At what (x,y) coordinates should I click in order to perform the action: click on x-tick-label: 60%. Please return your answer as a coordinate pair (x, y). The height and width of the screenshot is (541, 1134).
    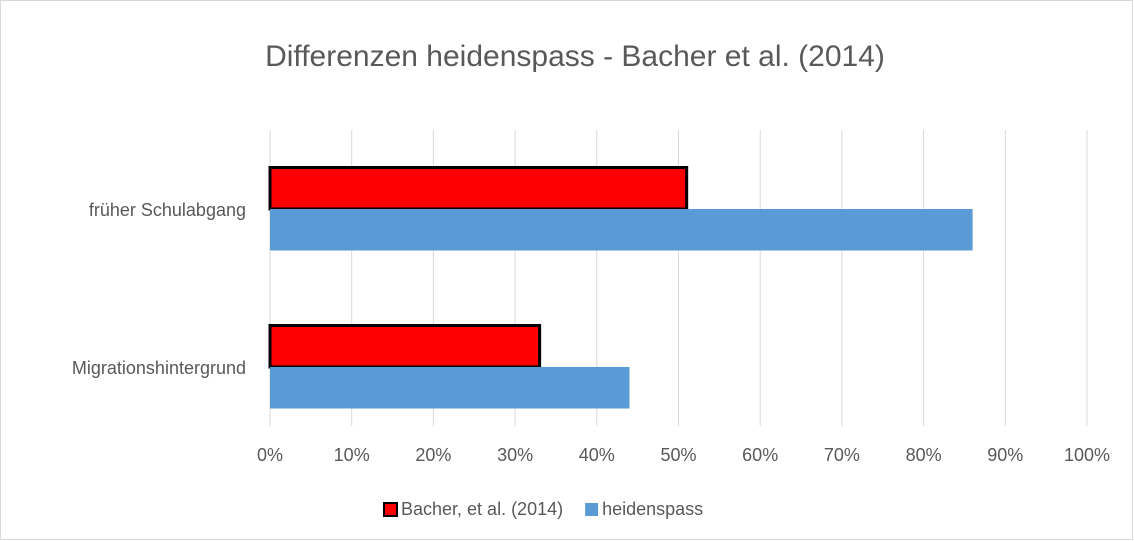
    Looking at the image, I should click on (760, 455).